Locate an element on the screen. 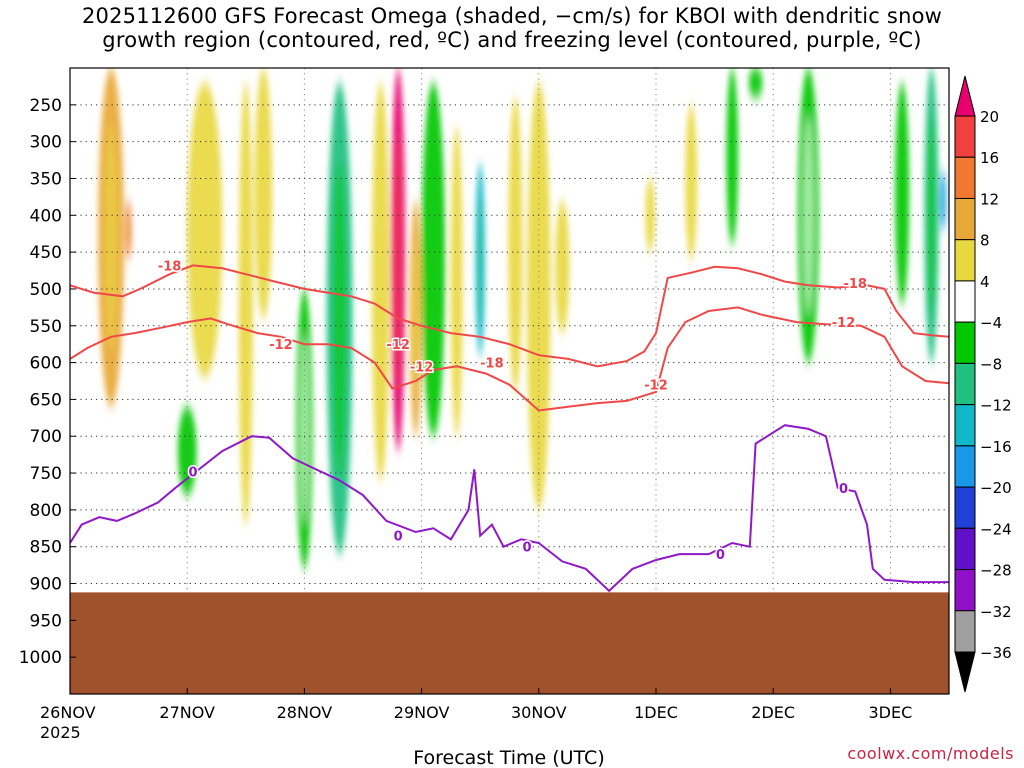 The image size is (1024, 768). colorbar-tick-label: −16 is located at coordinates (996, 447).